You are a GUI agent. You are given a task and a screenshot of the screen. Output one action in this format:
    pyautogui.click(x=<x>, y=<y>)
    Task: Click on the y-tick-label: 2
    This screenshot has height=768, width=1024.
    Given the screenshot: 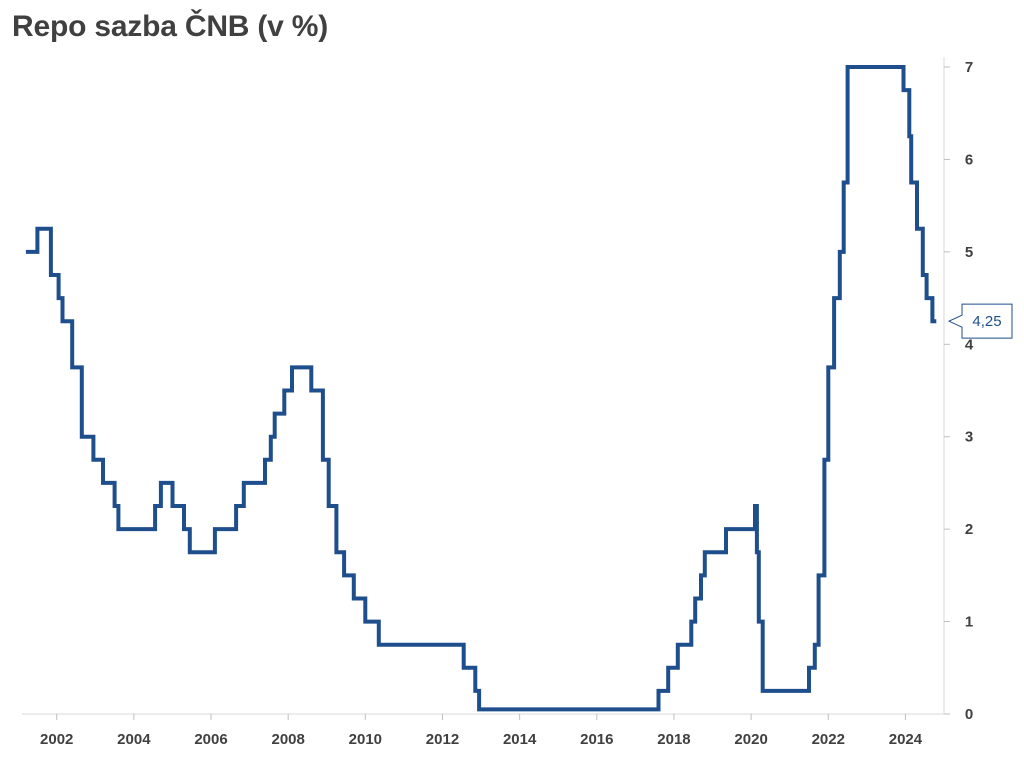 What is the action you would take?
    pyautogui.click(x=969, y=529)
    